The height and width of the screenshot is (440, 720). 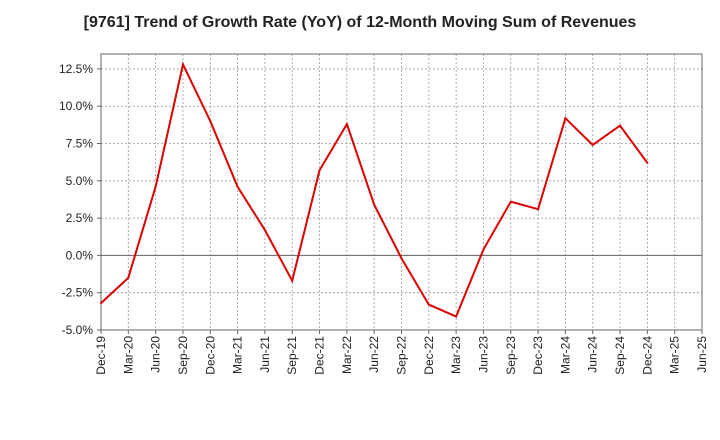 I want to click on x-tick-label: Jun-24, so click(x=593, y=354).